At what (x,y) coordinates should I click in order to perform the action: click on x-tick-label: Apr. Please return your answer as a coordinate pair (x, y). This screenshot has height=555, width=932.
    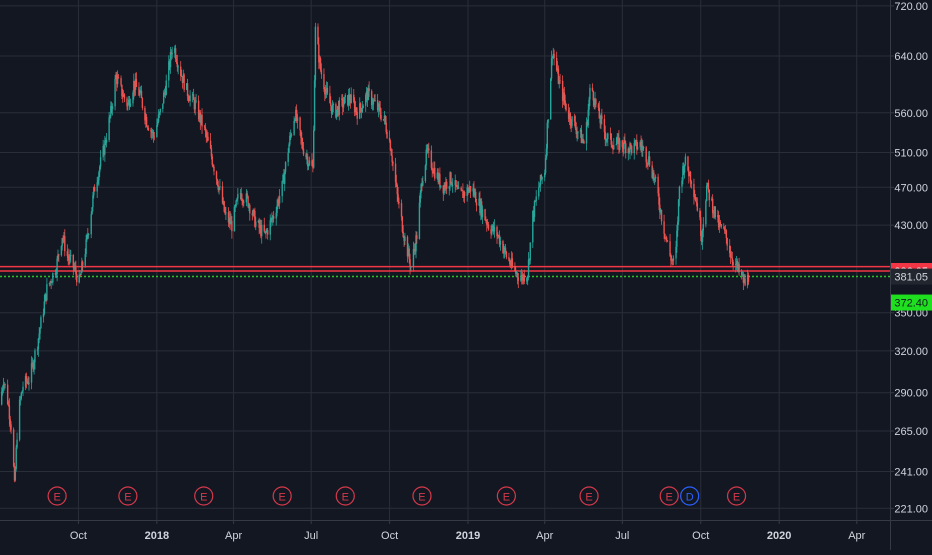
    Looking at the image, I should click on (233, 536).